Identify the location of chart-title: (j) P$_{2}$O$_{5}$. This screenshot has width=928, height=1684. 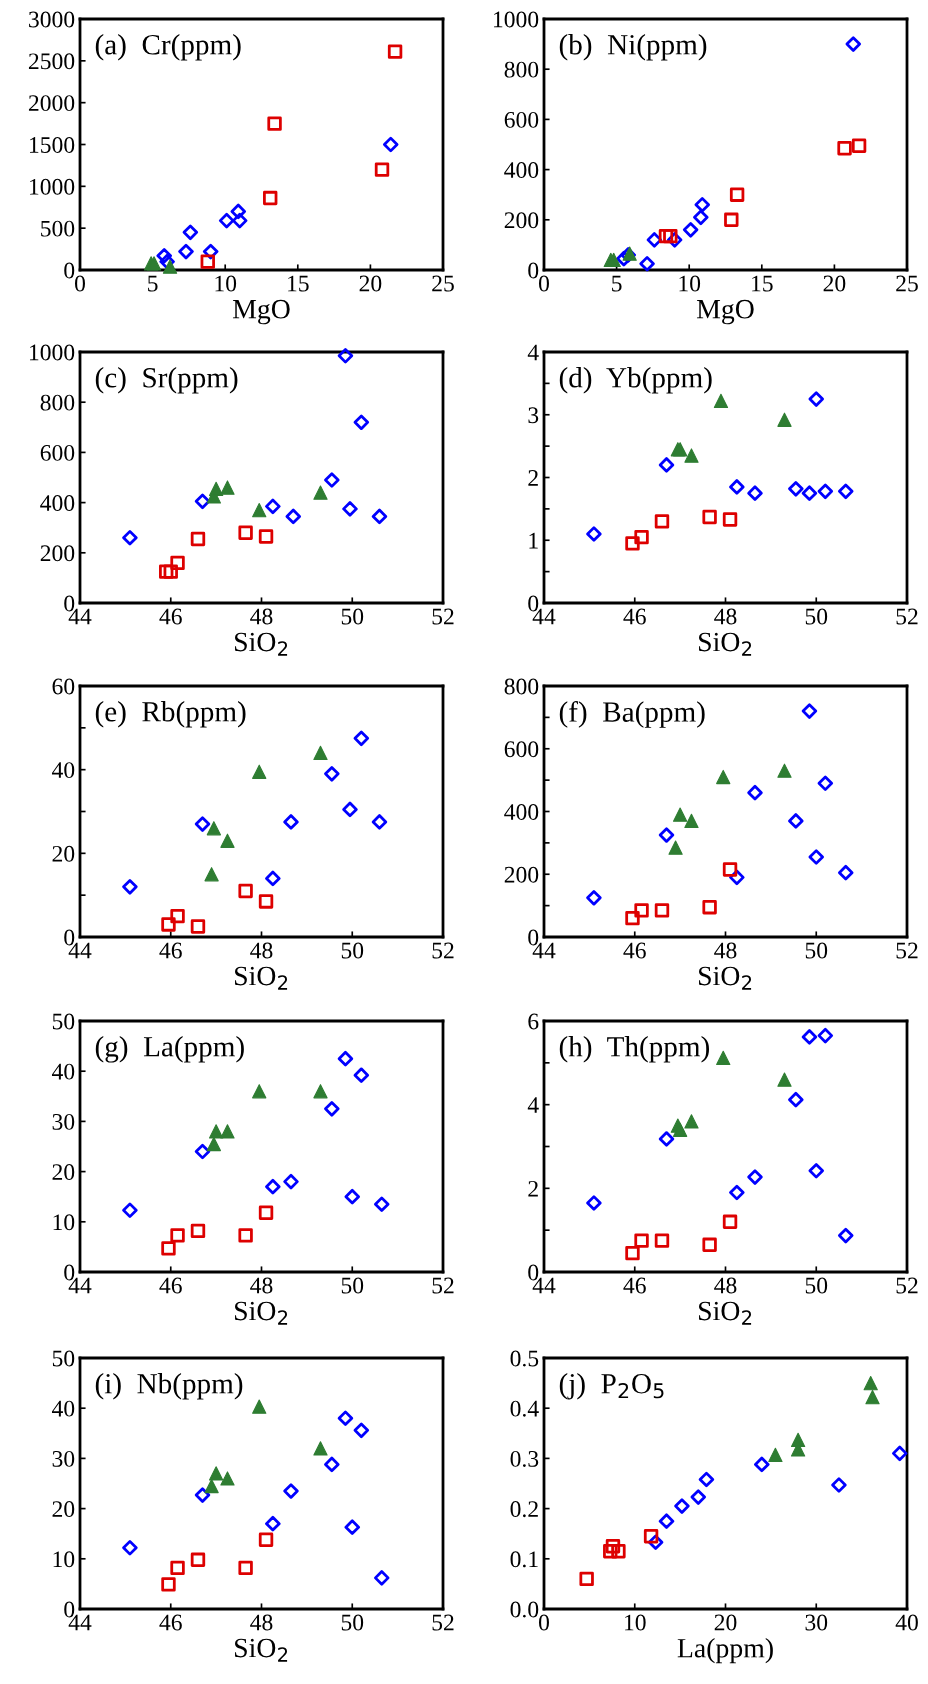
(611, 1386).